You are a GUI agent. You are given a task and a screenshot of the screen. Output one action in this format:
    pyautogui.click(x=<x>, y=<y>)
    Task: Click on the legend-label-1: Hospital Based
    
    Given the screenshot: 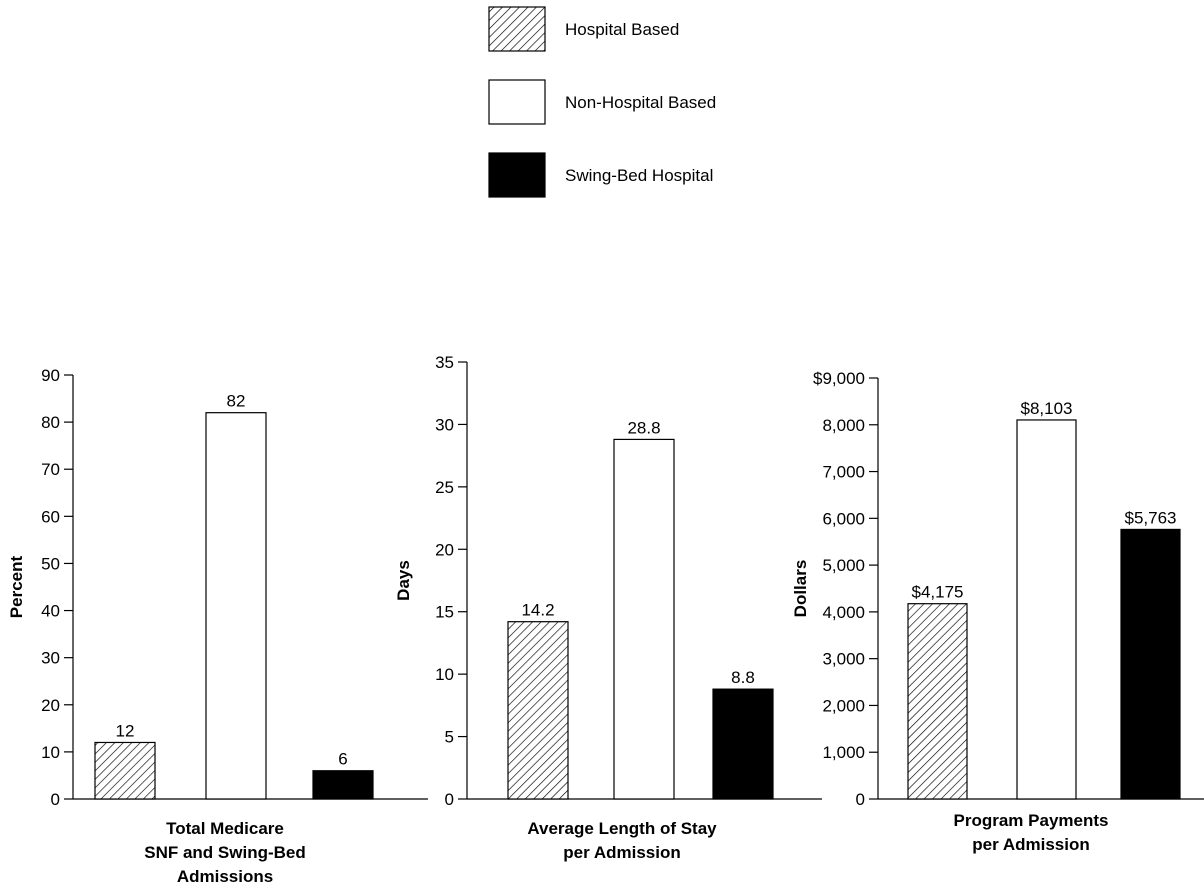 What is the action you would take?
    pyautogui.click(x=622, y=29)
    